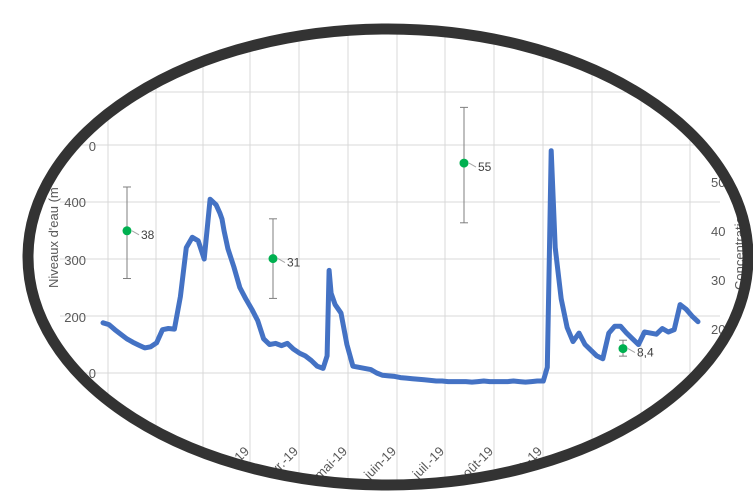  Describe the element at coordinates (718, 280) in the screenshot. I see `right-axis-tick-label: 30` at that location.